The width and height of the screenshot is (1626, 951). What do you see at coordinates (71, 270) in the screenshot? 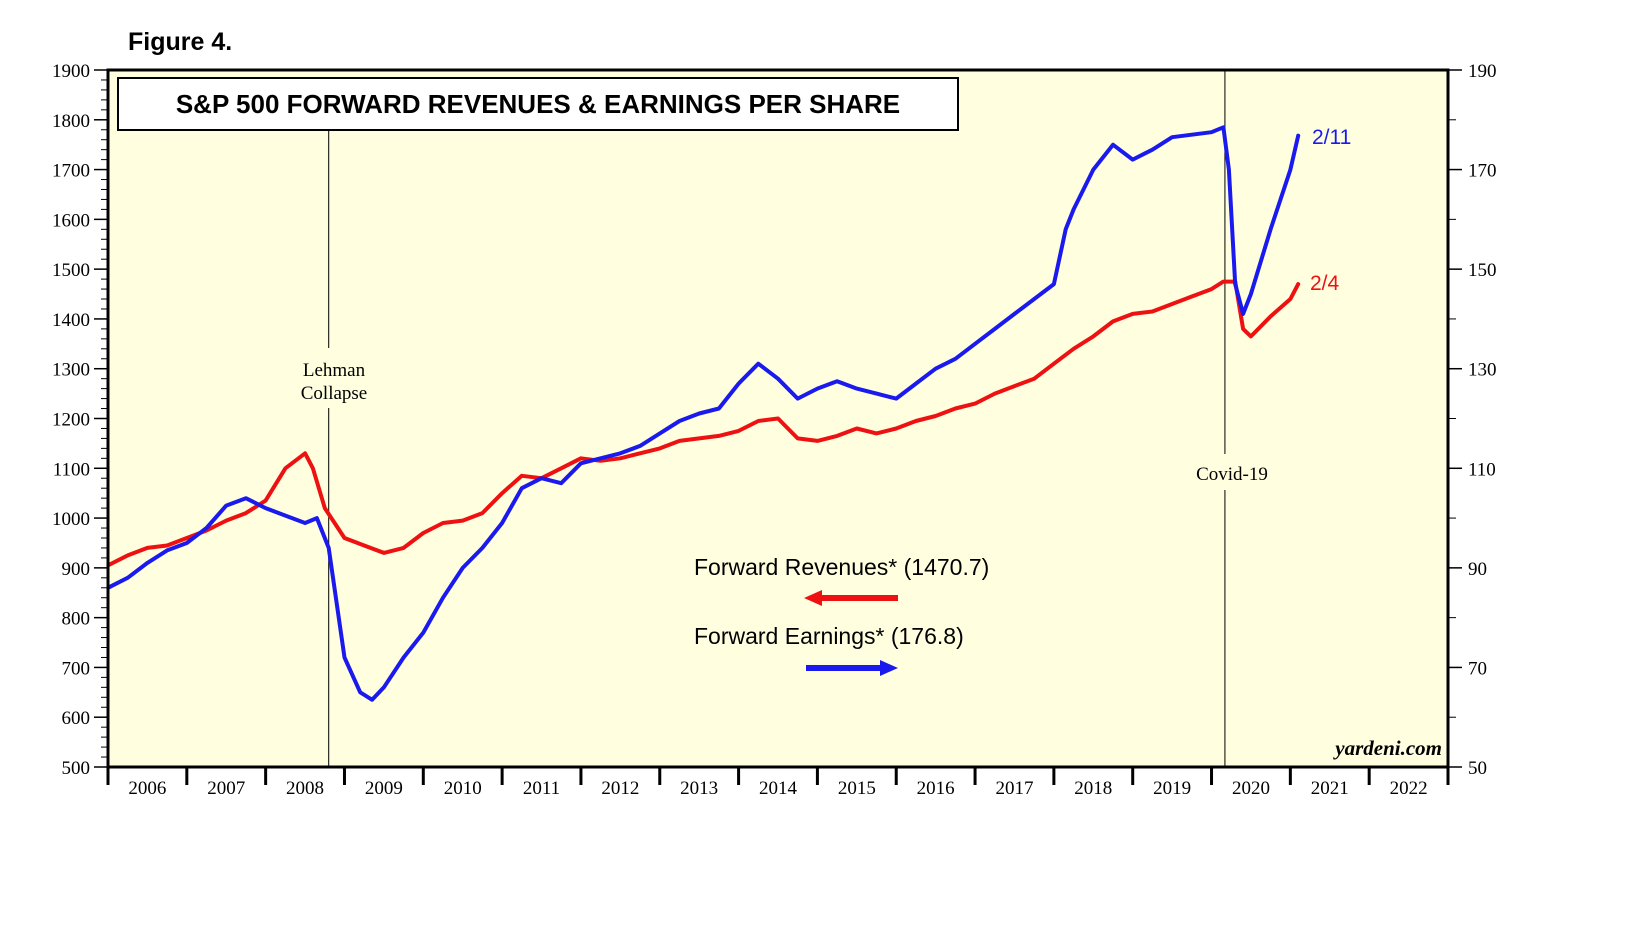
I see `left-tick-label: 1500` at bounding box center [71, 270].